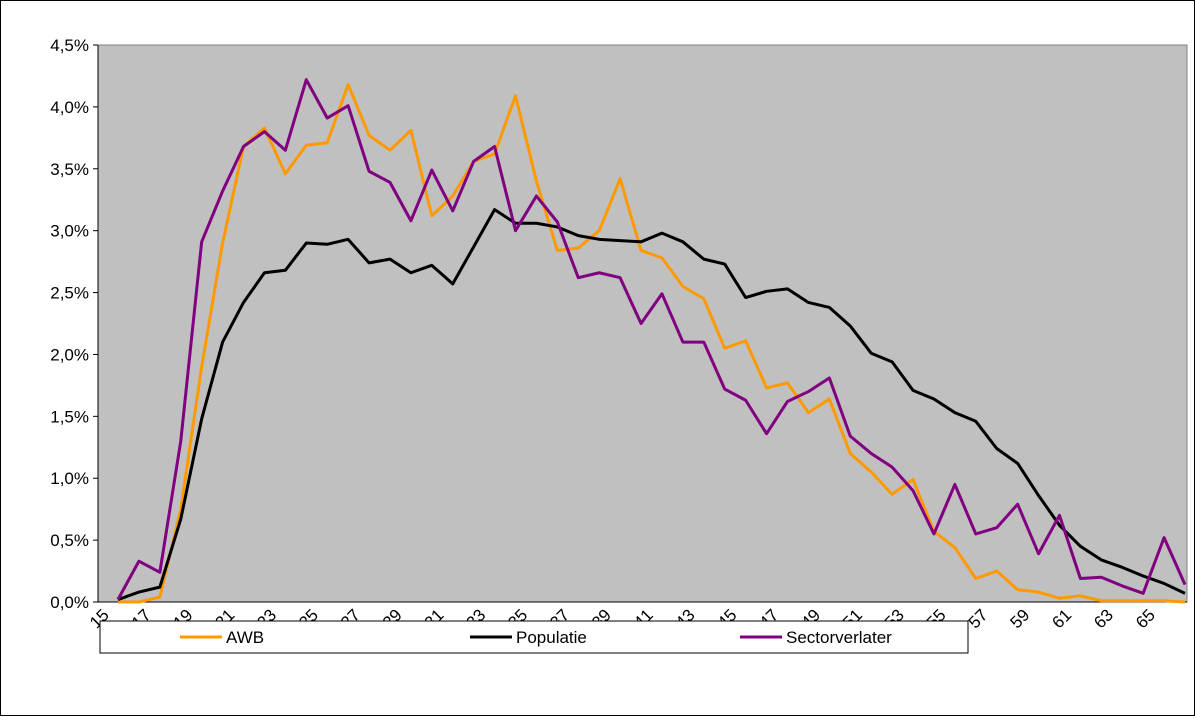 This screenshot has width=1195, height=721. What do you see at coordinates (69, 169) in the screenshot?
I see `y-tick-label: 3,5%` at bounding box center [69, 169].